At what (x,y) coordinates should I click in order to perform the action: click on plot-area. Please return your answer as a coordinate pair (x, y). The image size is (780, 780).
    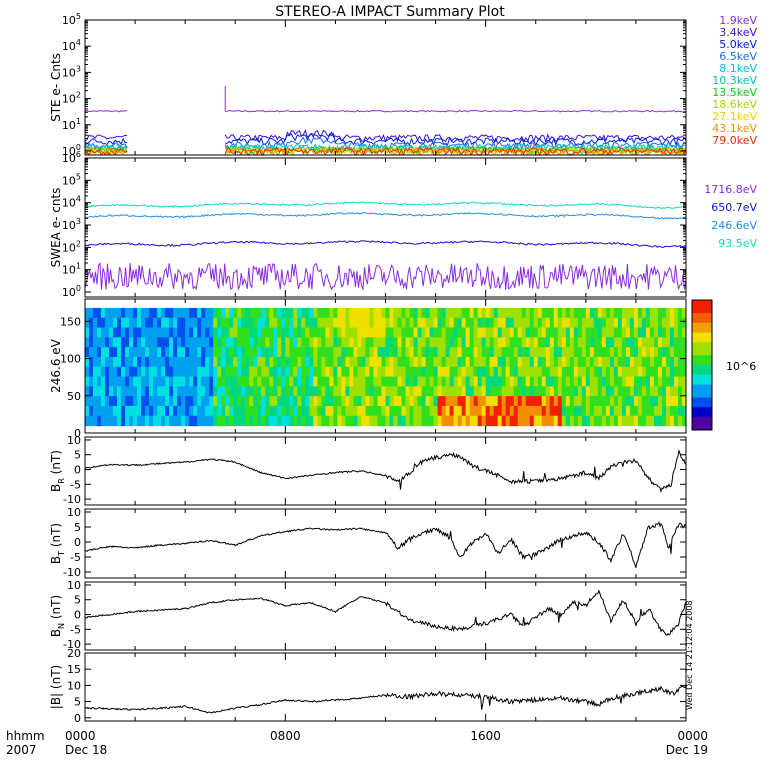
    Looking at the image, I should click on (385, 367).